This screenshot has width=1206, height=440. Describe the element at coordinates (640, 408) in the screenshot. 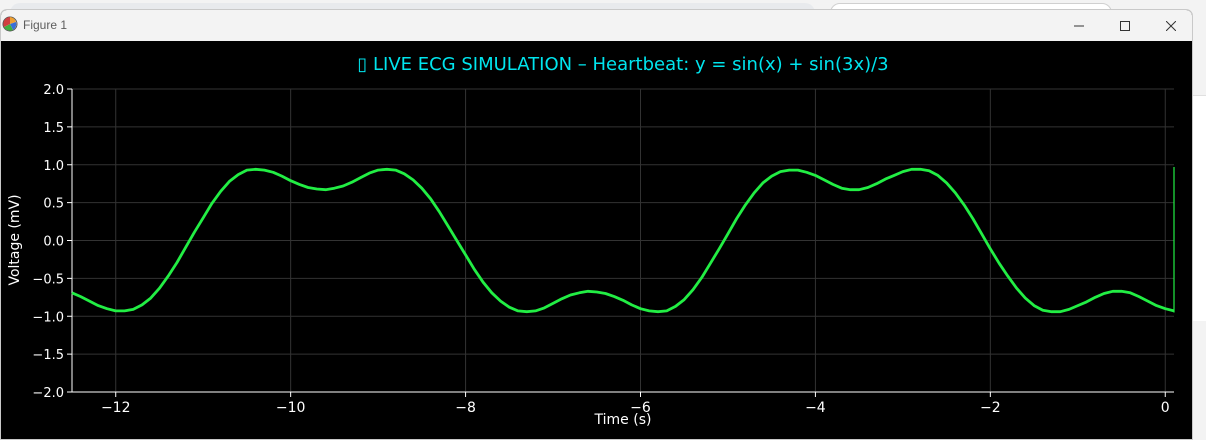

I see `x-tick-label: −6` at that location.